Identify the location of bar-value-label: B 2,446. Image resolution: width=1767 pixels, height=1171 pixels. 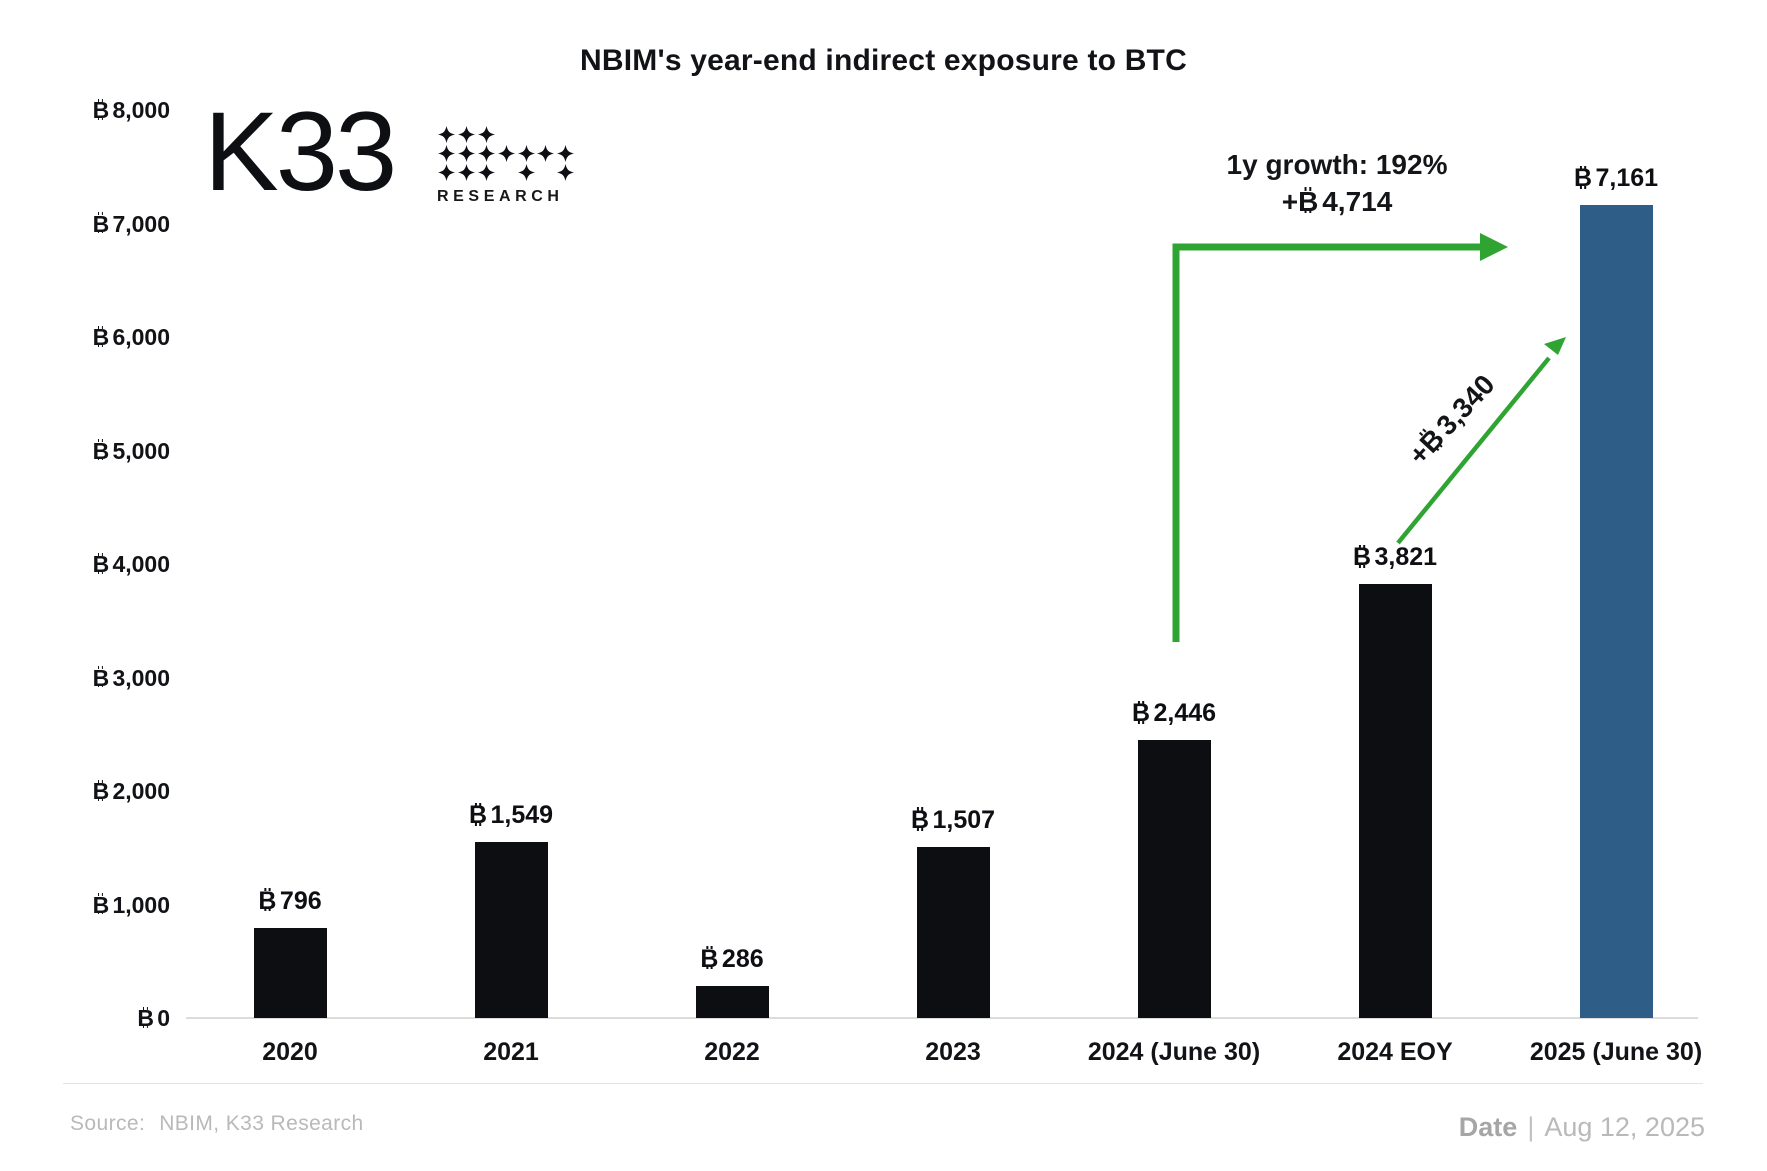
(1174, 713).